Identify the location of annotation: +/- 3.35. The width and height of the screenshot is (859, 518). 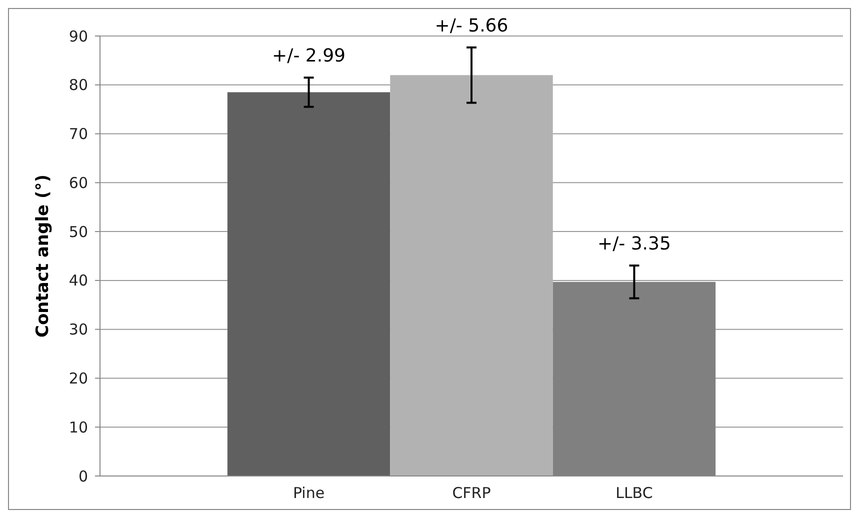
(634, 244).